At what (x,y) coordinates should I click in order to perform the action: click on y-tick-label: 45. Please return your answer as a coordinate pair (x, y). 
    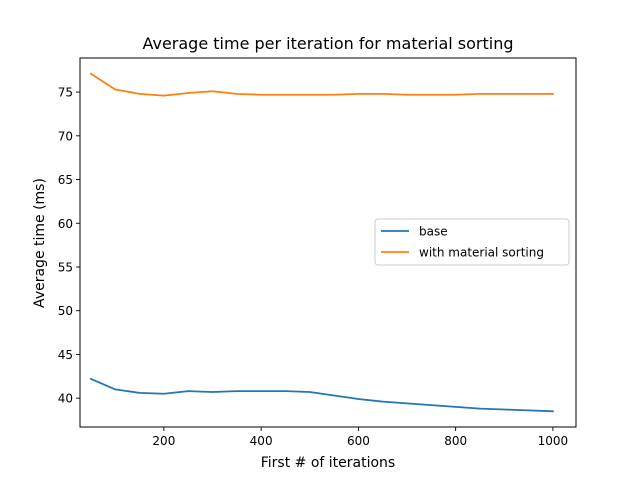
    Looking at the image, I should click on (65, 355).